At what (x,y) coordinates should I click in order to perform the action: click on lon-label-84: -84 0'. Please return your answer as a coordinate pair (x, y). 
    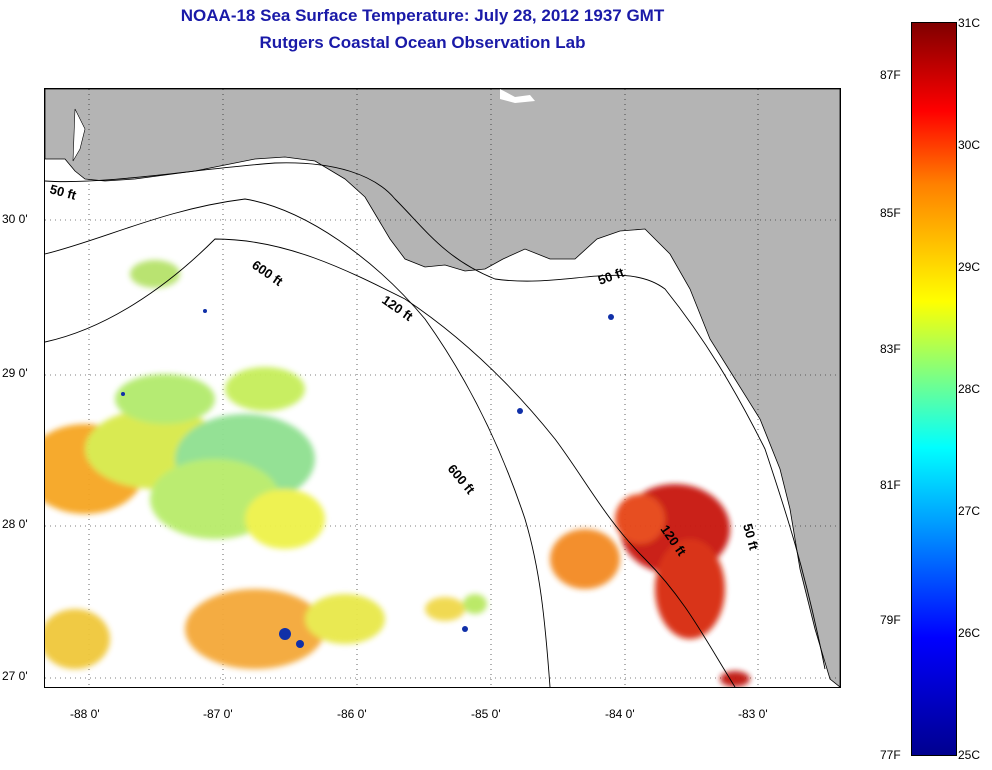
    Looking at the image, I should click on (620, 714).